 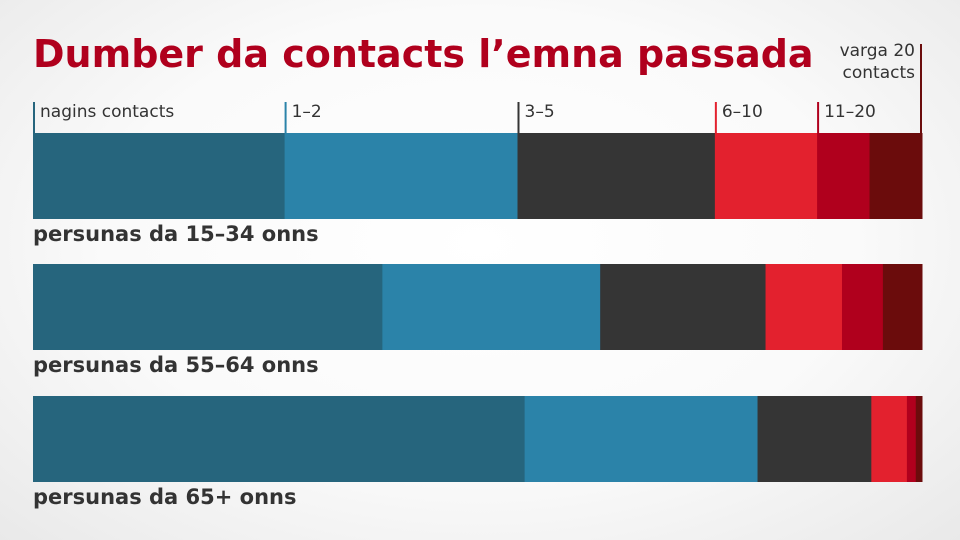 What do you see at coordinates (742, 112) in the screenshot?
I see `legend-label-4: 6–10` at bounding box center [742, 112].